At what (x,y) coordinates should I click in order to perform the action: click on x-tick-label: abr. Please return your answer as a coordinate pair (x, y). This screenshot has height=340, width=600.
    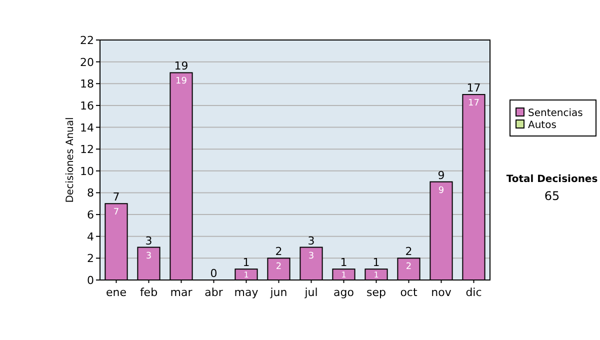
    Looking at the image, I should click on (214, 292).